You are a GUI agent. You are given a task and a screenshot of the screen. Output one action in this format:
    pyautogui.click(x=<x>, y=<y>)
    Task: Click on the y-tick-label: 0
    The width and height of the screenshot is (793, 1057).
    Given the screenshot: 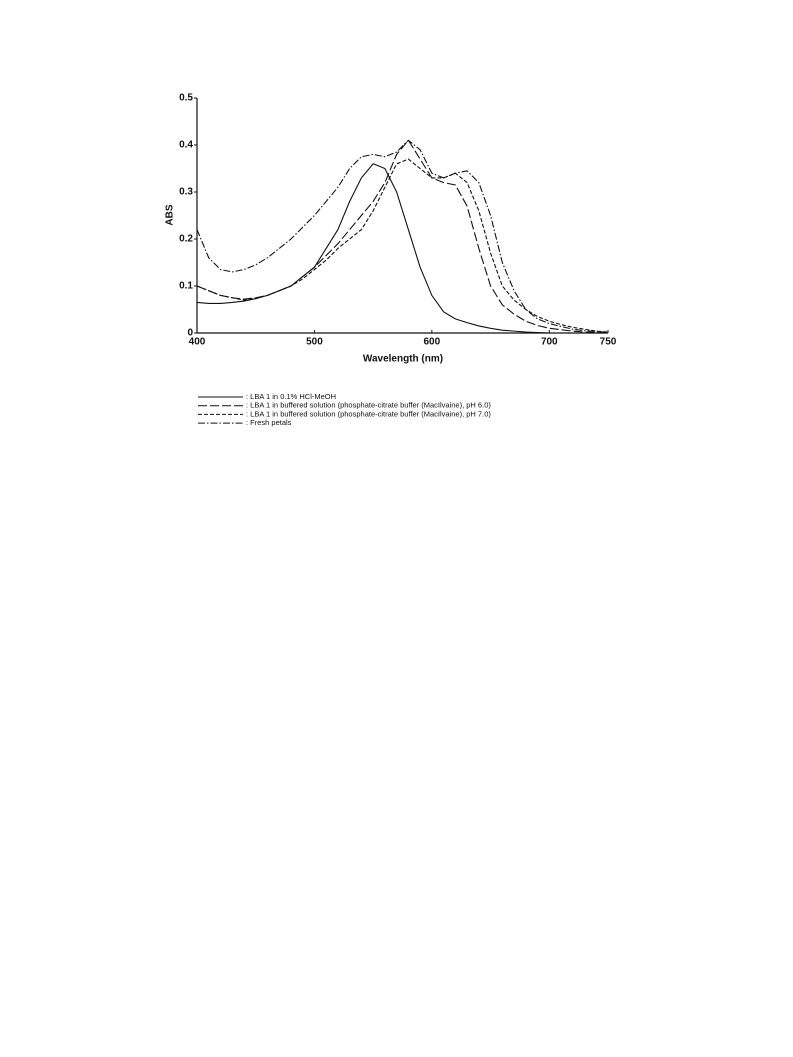 What is the action you would take?
    pyautogui.click(x=190, y=333)
    